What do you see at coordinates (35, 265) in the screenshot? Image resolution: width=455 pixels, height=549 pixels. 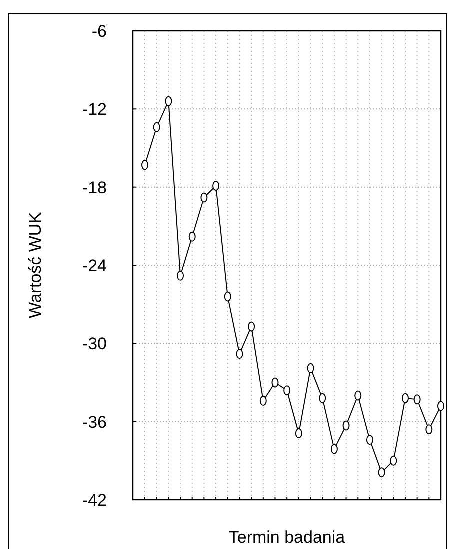 I see `y-axis-title: Wartość WUK` at bounding box center [35, 265].